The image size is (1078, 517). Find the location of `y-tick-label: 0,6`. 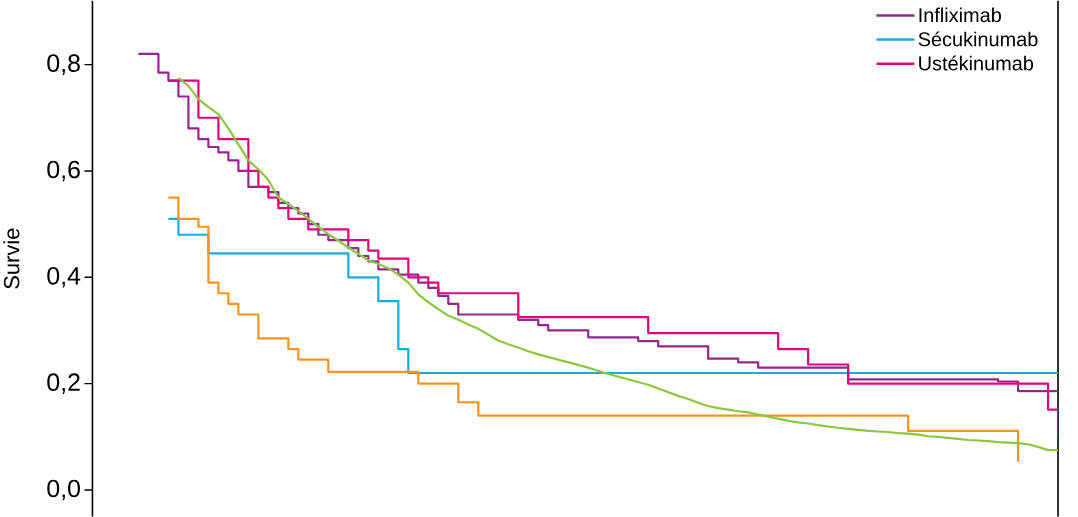

y-tick-label: 0,6 is located at coordinates (63, 171).